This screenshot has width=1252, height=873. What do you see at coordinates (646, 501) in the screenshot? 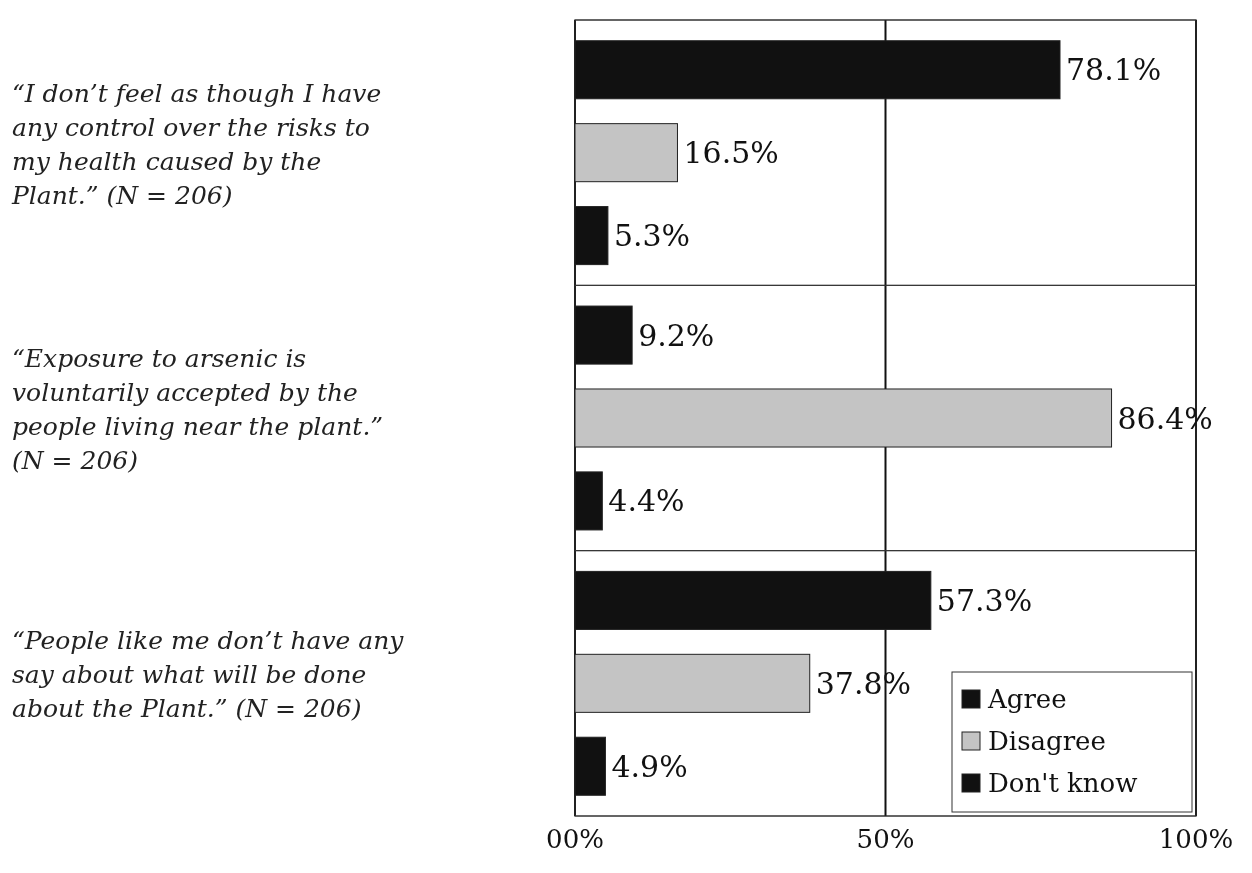
I see `data-label: 4.4%` at bounding box center [646, 501].